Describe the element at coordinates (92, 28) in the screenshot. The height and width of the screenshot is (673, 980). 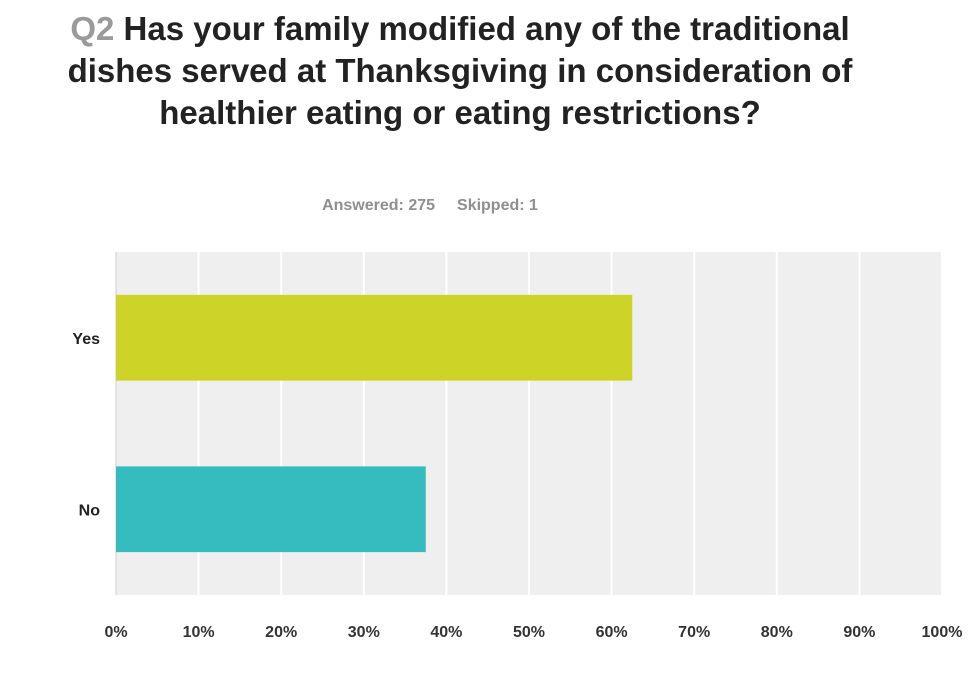
I see `question-number: Q2` at that location.